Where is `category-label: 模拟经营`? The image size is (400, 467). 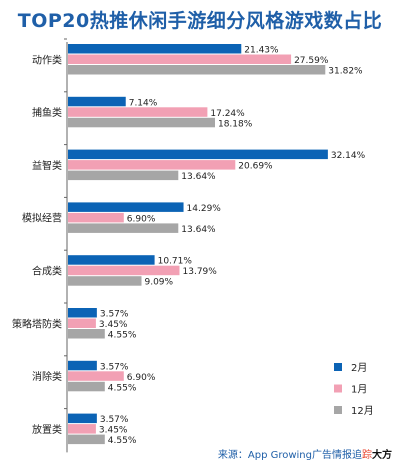
category-label: 模拟经营 is located at coordinates (42, 218).